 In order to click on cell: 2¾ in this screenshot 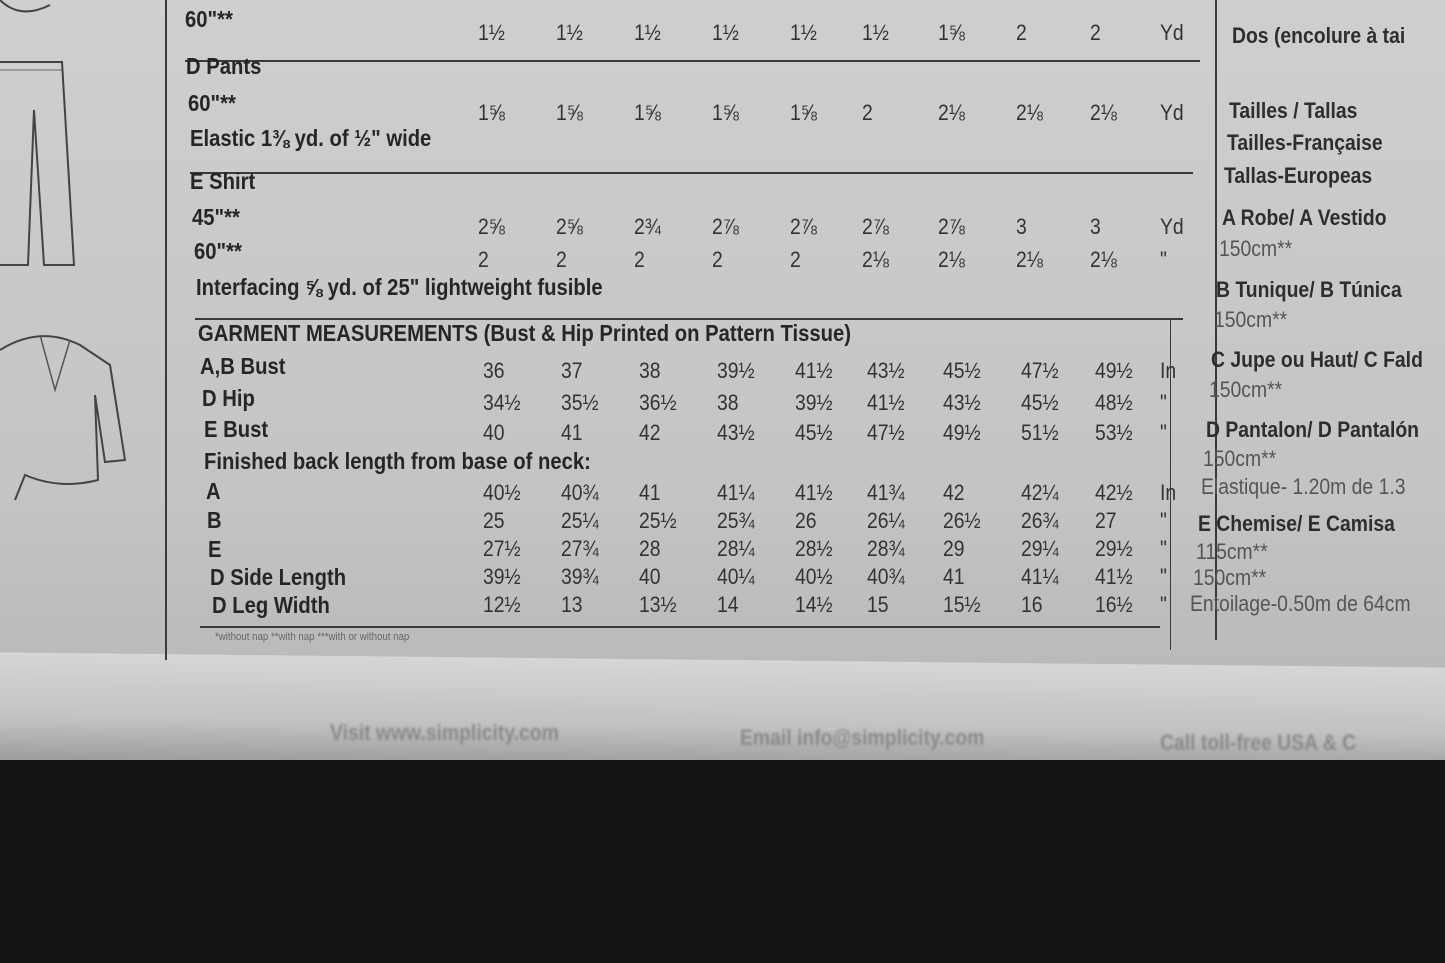, I will do `click(647, 226)`.